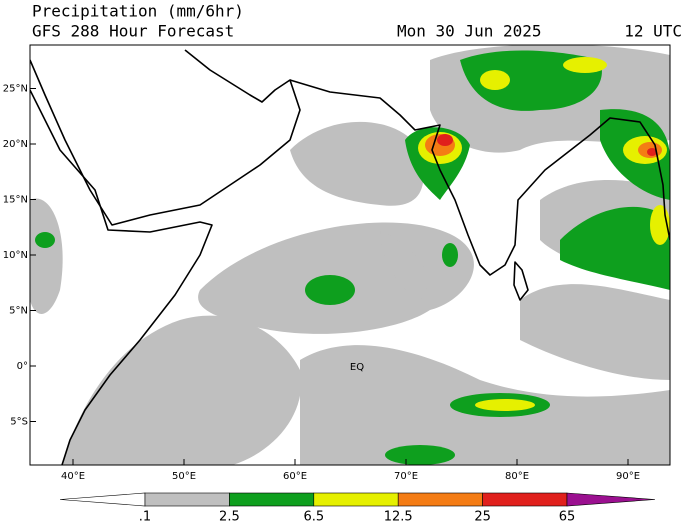 Image resolution: width=700 pixels, height=529 pixels. What do you see at coordinates (357, 367) in the screenshot?
I see `equator-label: EQ` at bounding box center [357, 367].